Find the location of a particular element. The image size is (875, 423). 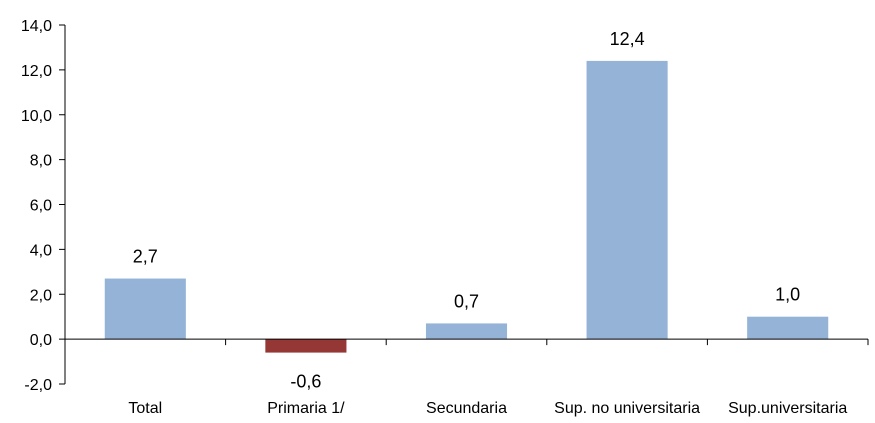

bar-sup-universitaria is located at coordinates (788, 328).